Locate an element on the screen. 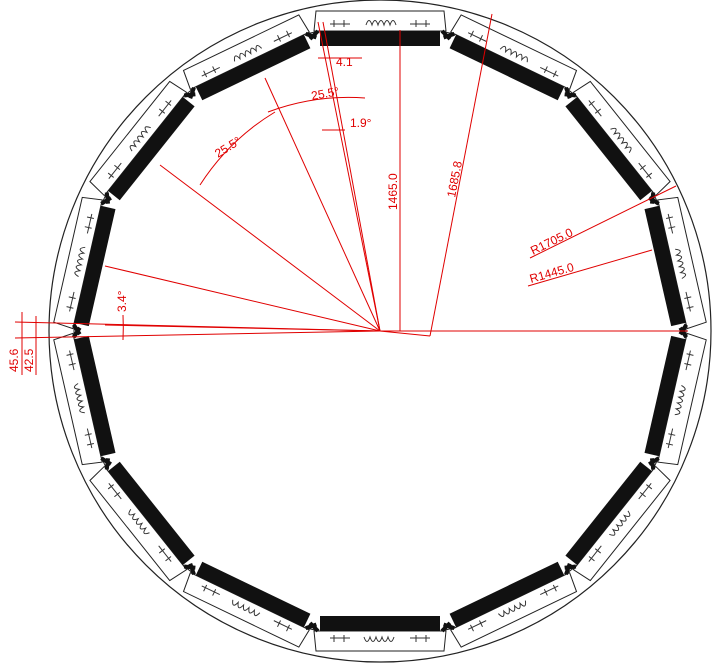 Image resolution: width=716 pixels, height=663 pixels. dim-label: 1465.0 is located at coordinates (393, 191).